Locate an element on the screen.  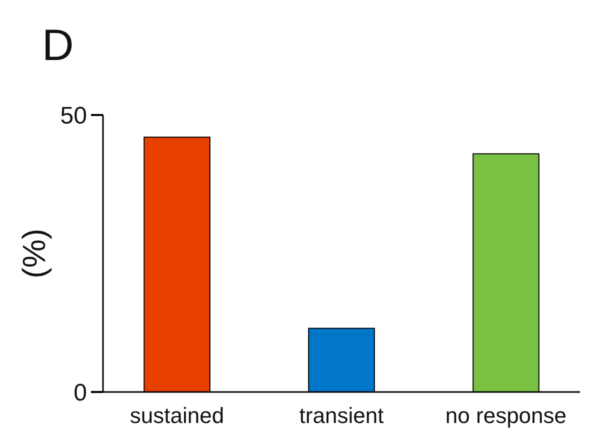
y-axis-title: (%) is located at coordinates (34, 253).